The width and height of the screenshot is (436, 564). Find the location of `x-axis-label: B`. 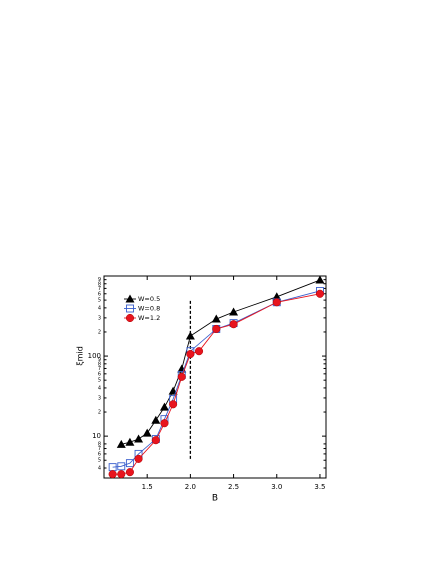

x-axis-label: B is located at coordinates (215, 499).